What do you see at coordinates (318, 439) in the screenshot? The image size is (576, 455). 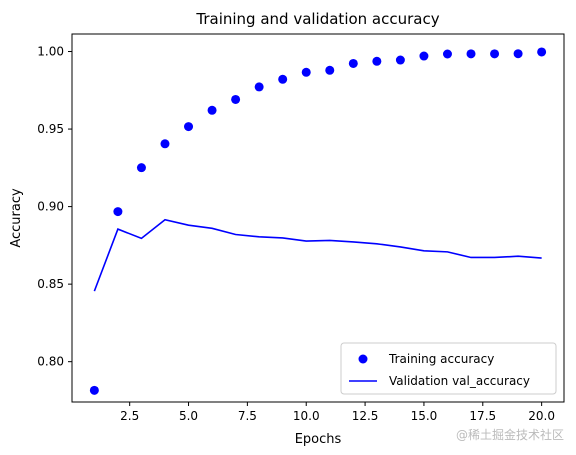 I see `x-axis-label: Epochs` at bounding box center [318, 439].